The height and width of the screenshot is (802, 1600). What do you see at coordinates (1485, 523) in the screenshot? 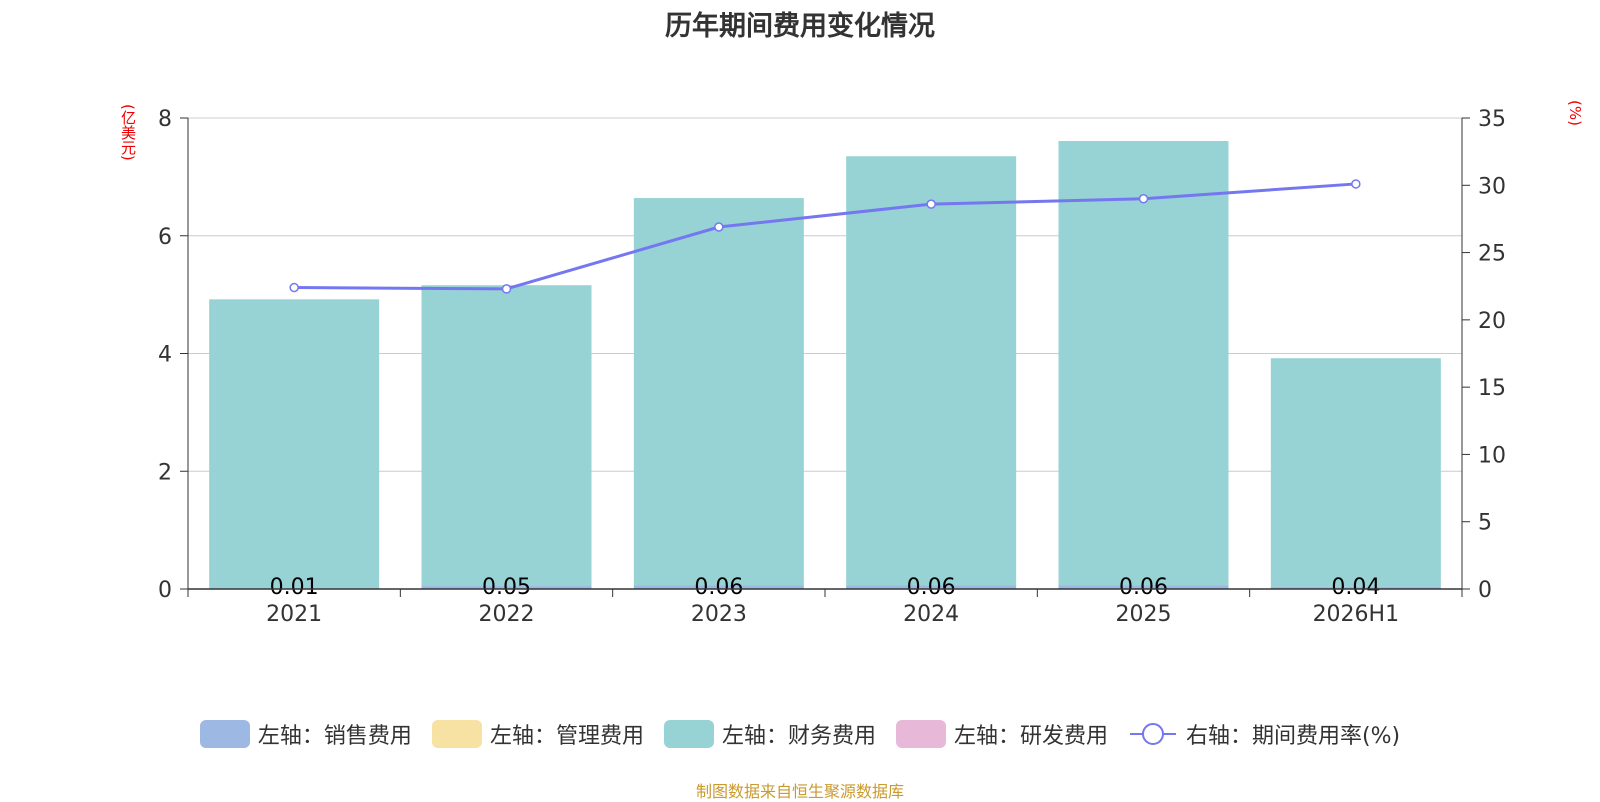
I see `right-axis-tick-label: 5` at bounding box center [1485, 523].